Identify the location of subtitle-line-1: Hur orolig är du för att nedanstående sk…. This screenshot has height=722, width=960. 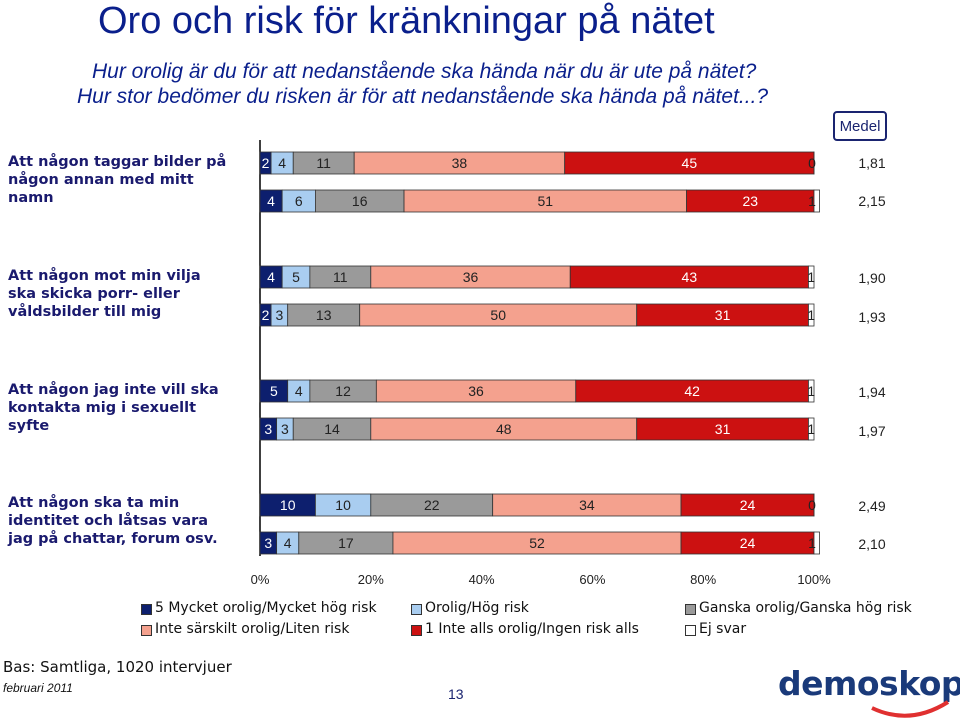
(424, 71).